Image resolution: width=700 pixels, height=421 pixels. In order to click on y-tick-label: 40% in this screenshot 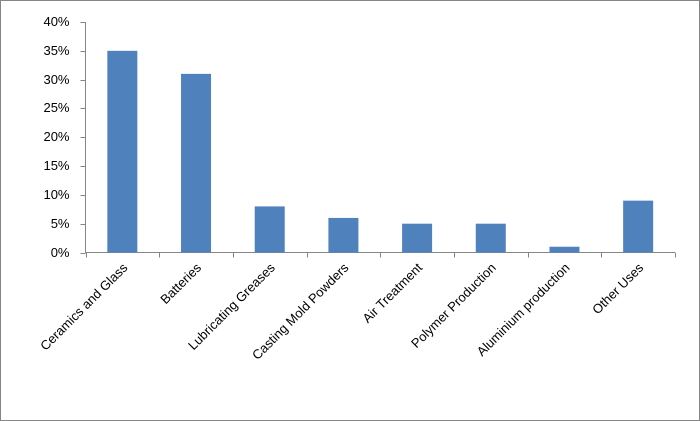, I will do `click(56, 21)`.